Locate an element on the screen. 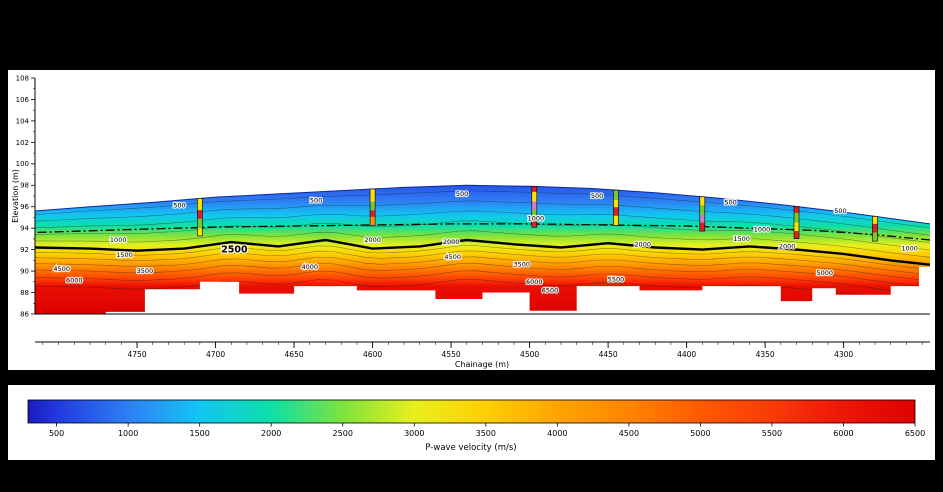 The height and width of the screenshot is (492, 943). bedrock-interface-line is located at coordinates (482, 252).